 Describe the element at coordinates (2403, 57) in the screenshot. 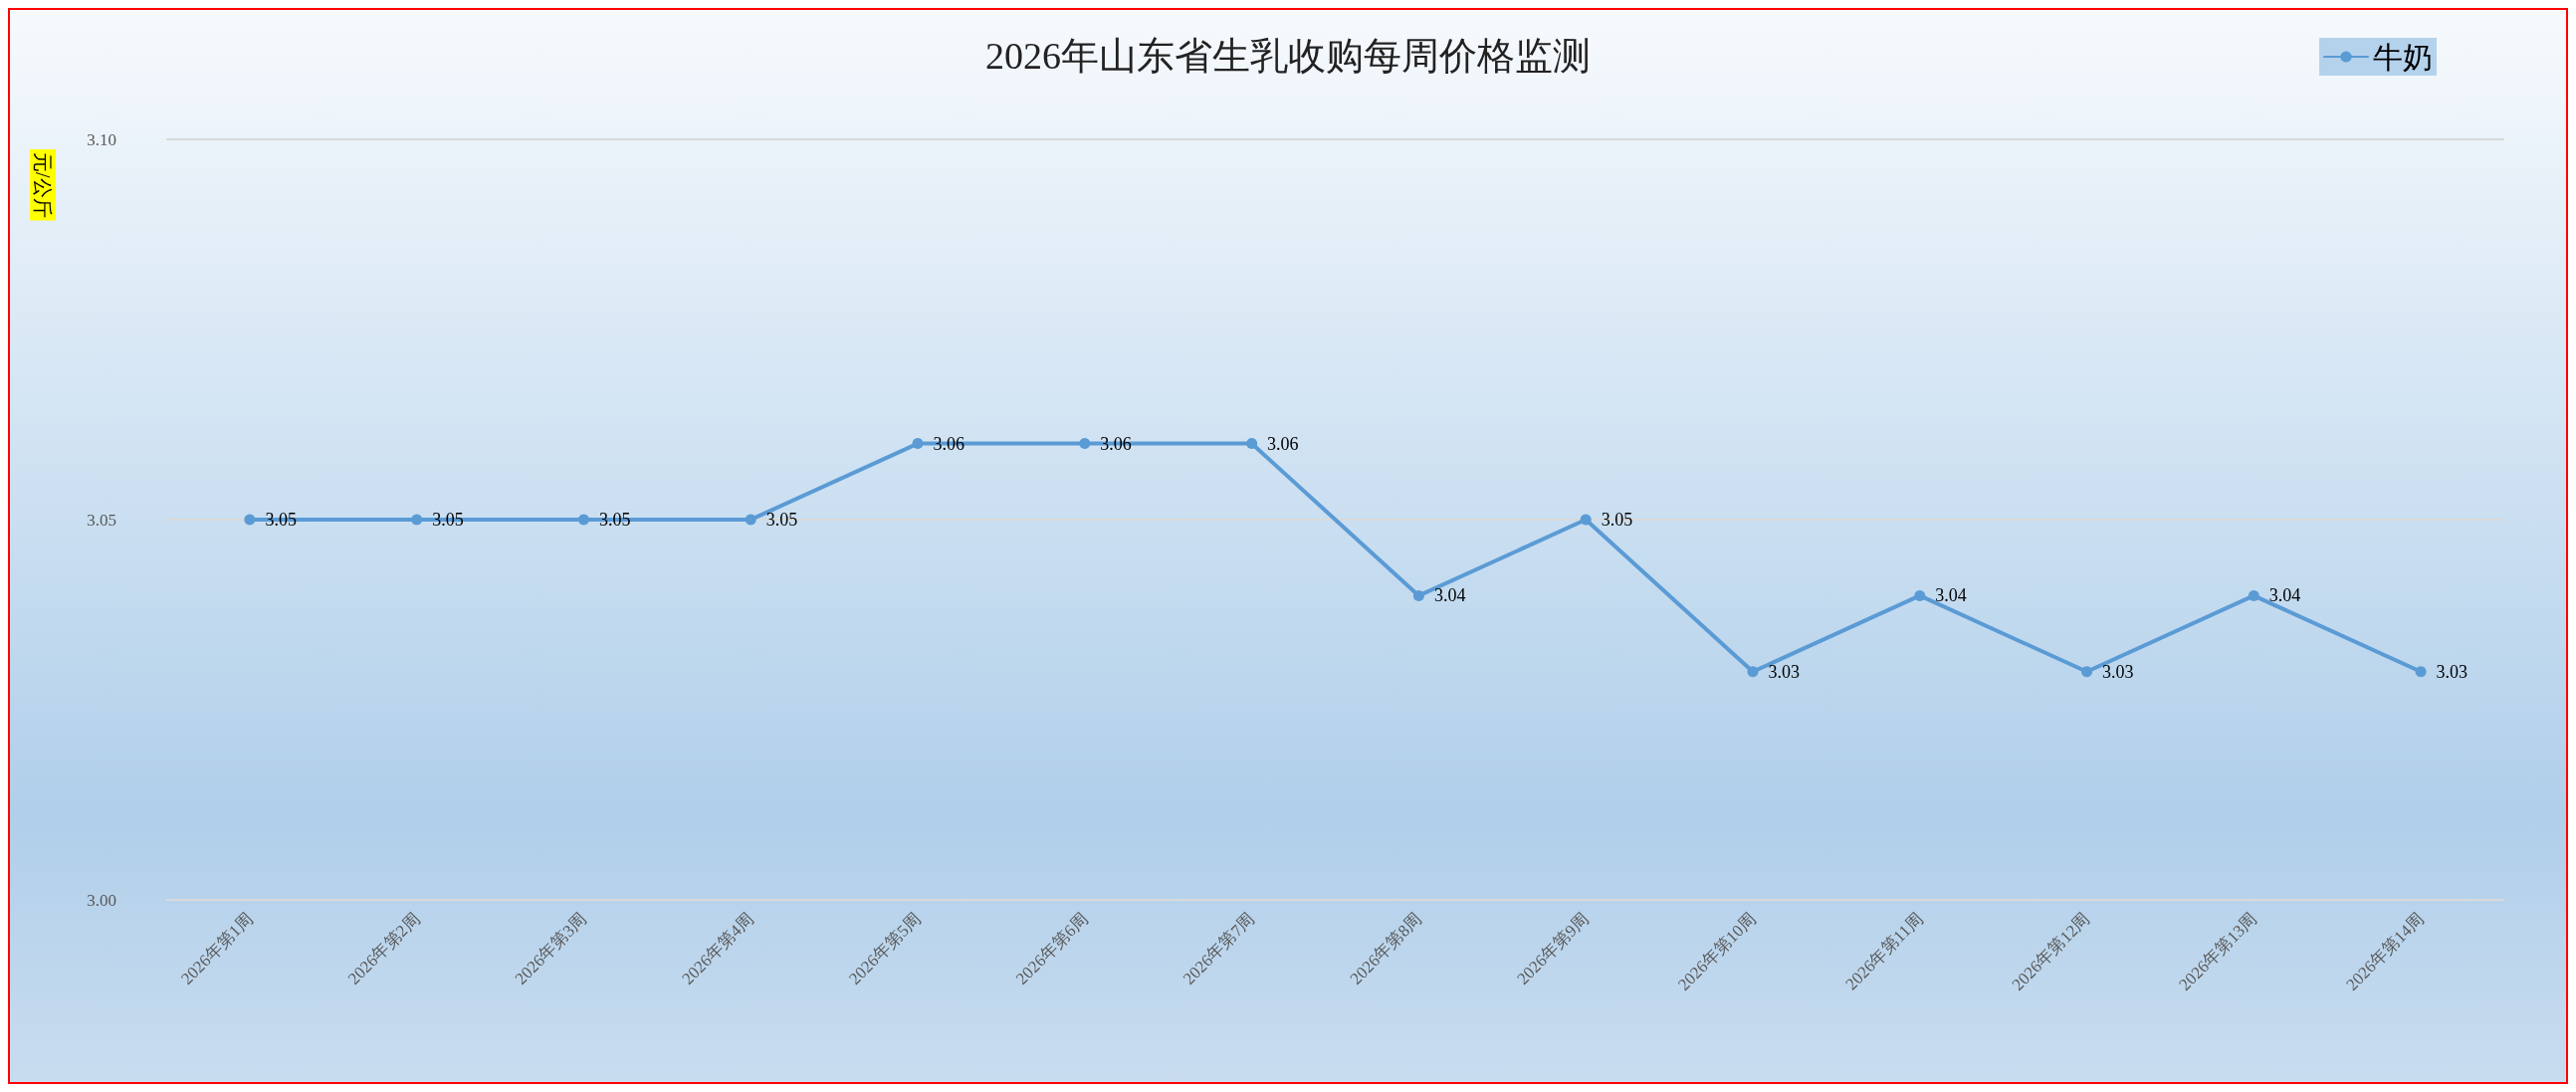

I see `legend-label: 牛奶` at that location.